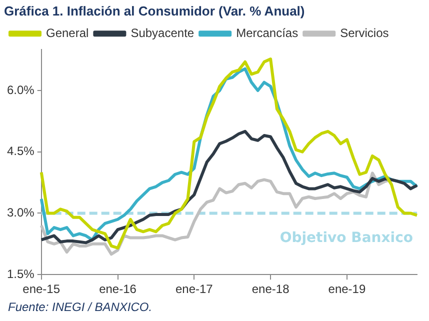  Describe the element at coordinates (20, 151) in the screenshot. I see `y-tick-label: 4.5%` at that location.